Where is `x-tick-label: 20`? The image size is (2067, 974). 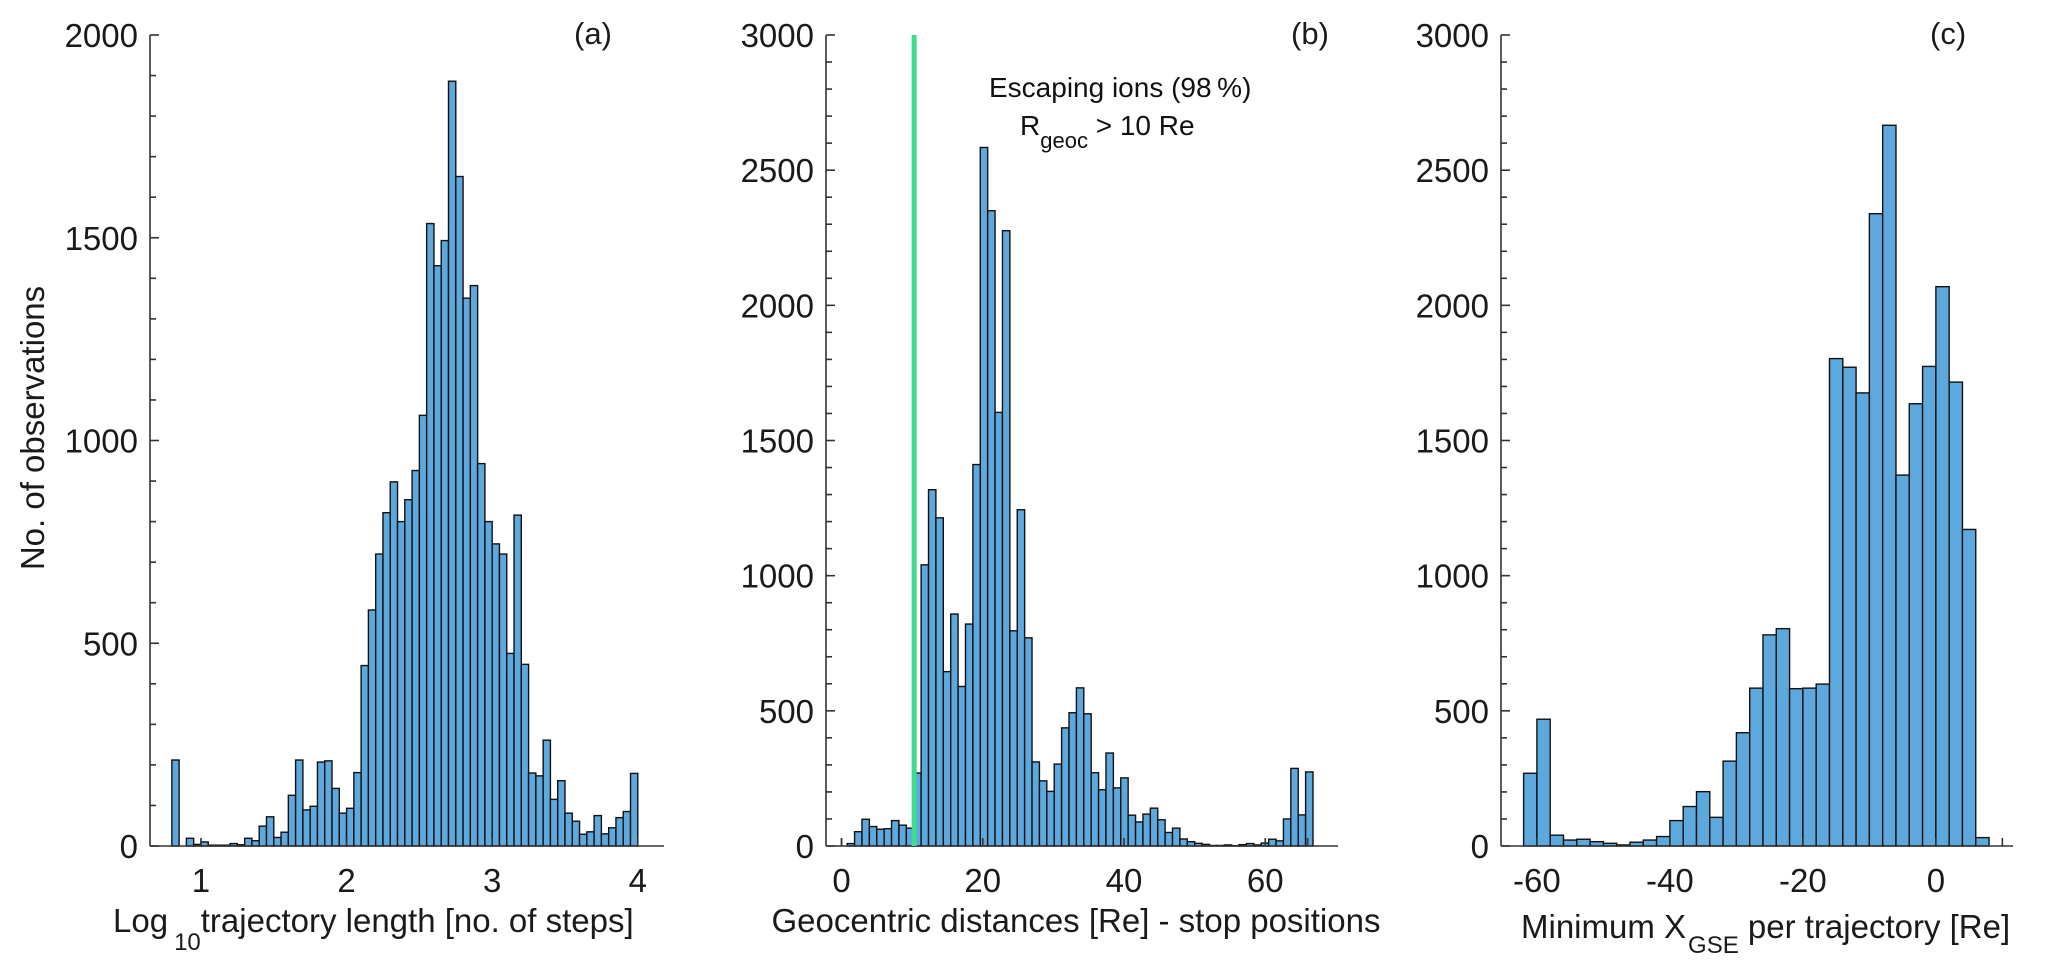
x-tick-label: 20 is located at coordinates (982, 880).